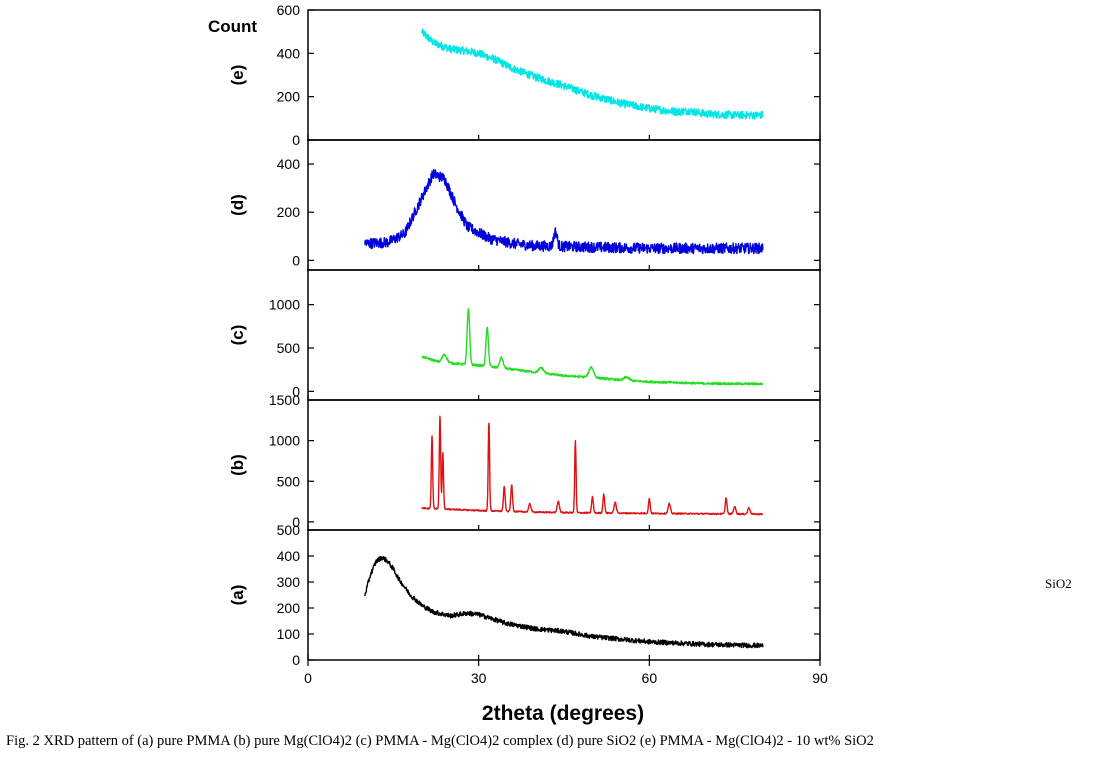 The width and height of the screenshot is (1100, 766). I want to click on panel-label: (a), so click(237, 595).